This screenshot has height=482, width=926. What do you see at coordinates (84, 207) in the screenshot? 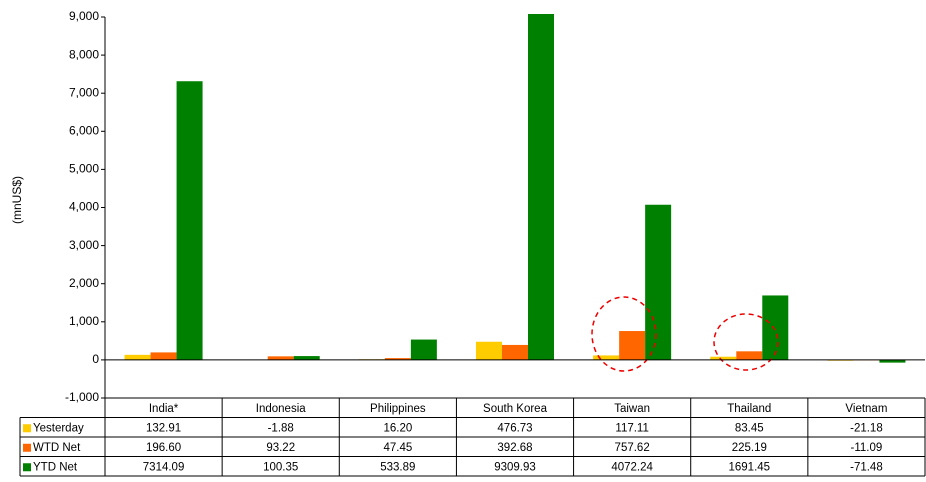
I see `y-tick-label: 4,000` at bounding box center [84, 207].